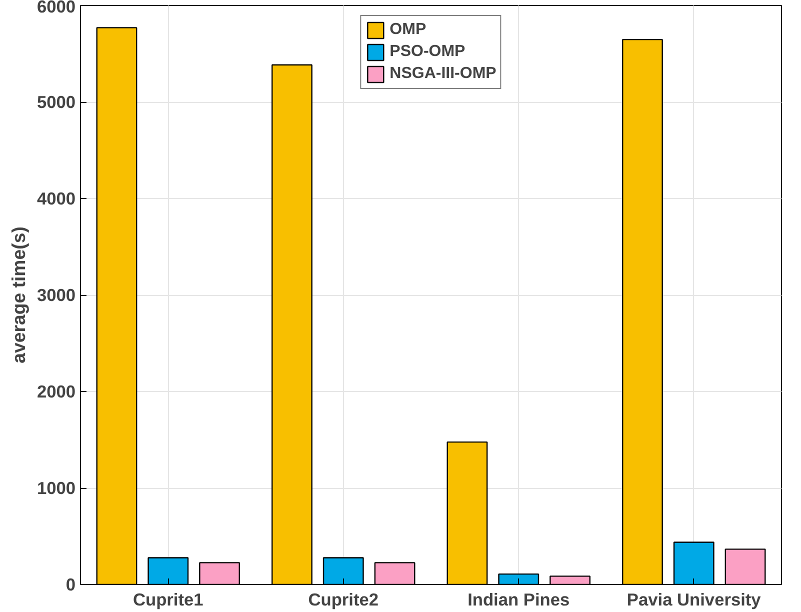 This screenshot has width=801, height=612. What do you see at coordinates (56, 392) in the screenshot?
I see `y-tick-label: 2000` at bounding box center [56, 392].